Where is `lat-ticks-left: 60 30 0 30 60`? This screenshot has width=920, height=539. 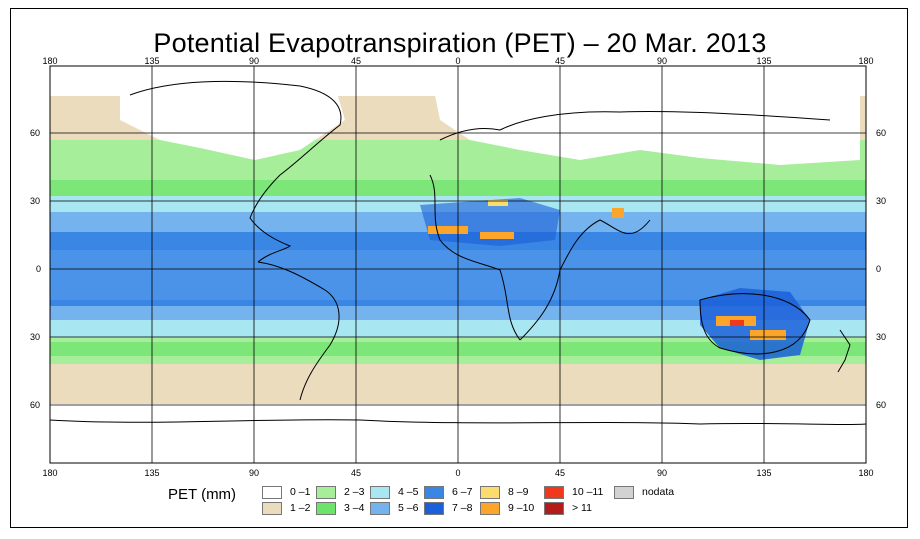
lat-ticks-left: 60 30 0 30 60 is located at coordinates (35, 269).